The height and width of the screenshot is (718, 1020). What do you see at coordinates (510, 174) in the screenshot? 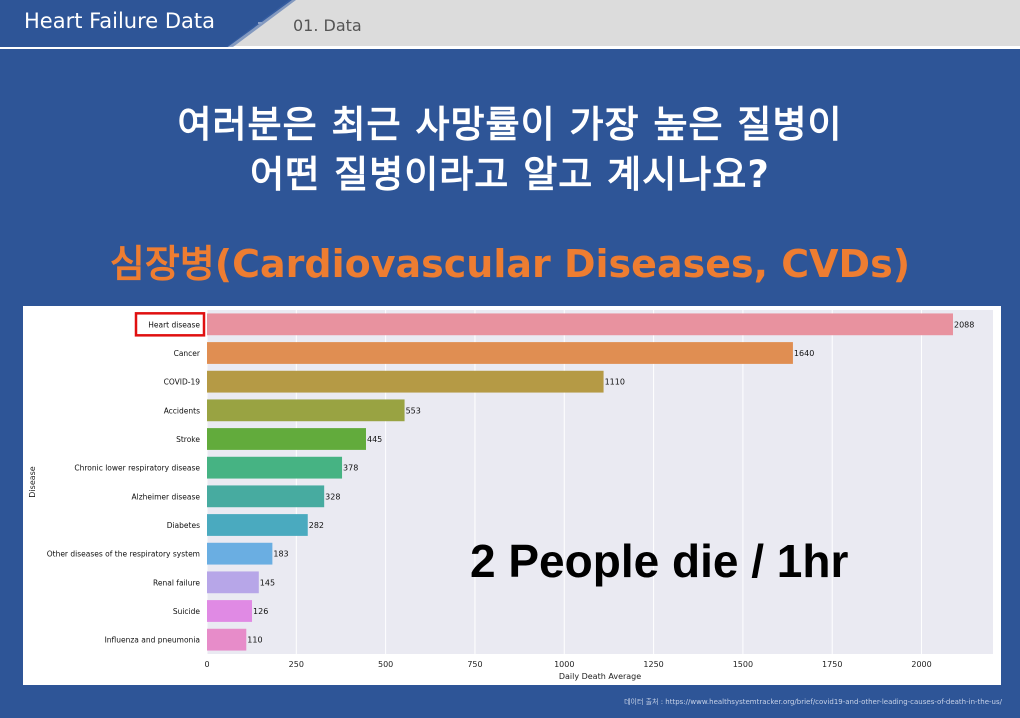
I see `headline-line-2: 어떤 질병이라고 알고 계시나요?` at bounding box center [510, 174].